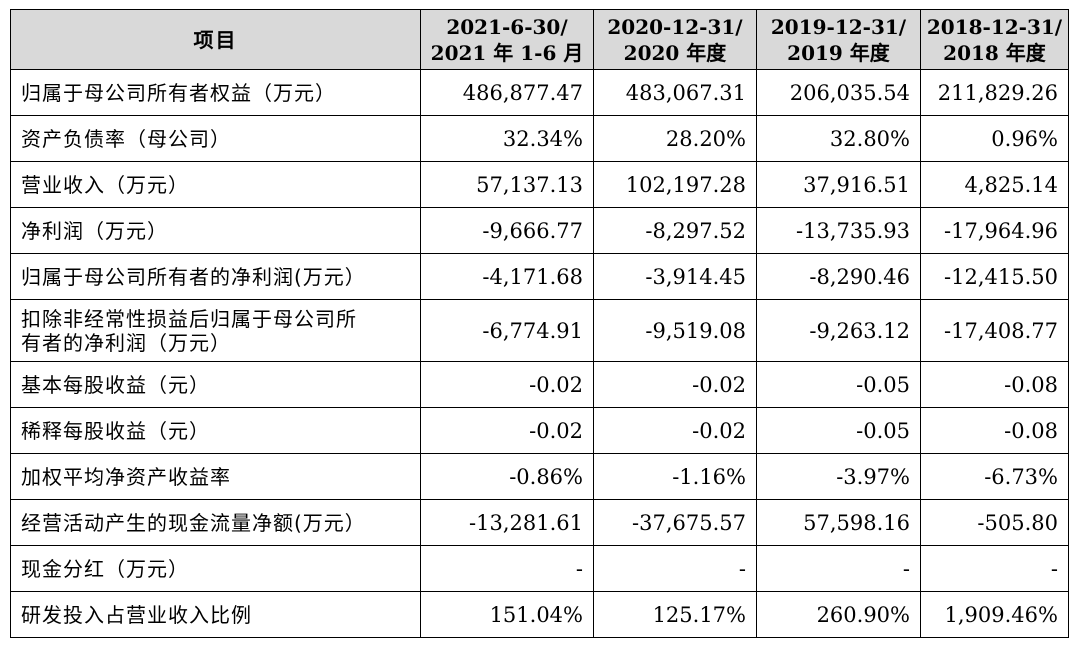 Image resolution: width=1076 pixels, height=658 pixels. What do you see at coordinates (675, 230) in the screenshot?
I see `cell-2020: -8,297.52` at bounding box center [675, 230].